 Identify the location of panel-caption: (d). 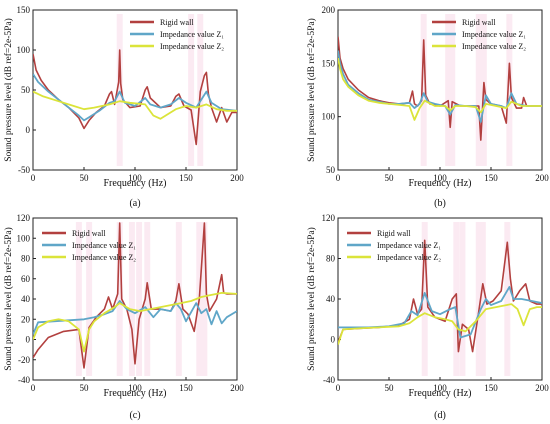
(440, 415).